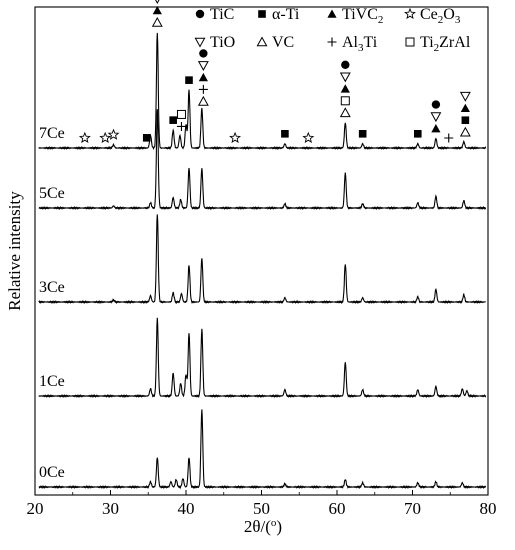  I want to click on legend-label: Ti2ZrAl, so click(445, 44).